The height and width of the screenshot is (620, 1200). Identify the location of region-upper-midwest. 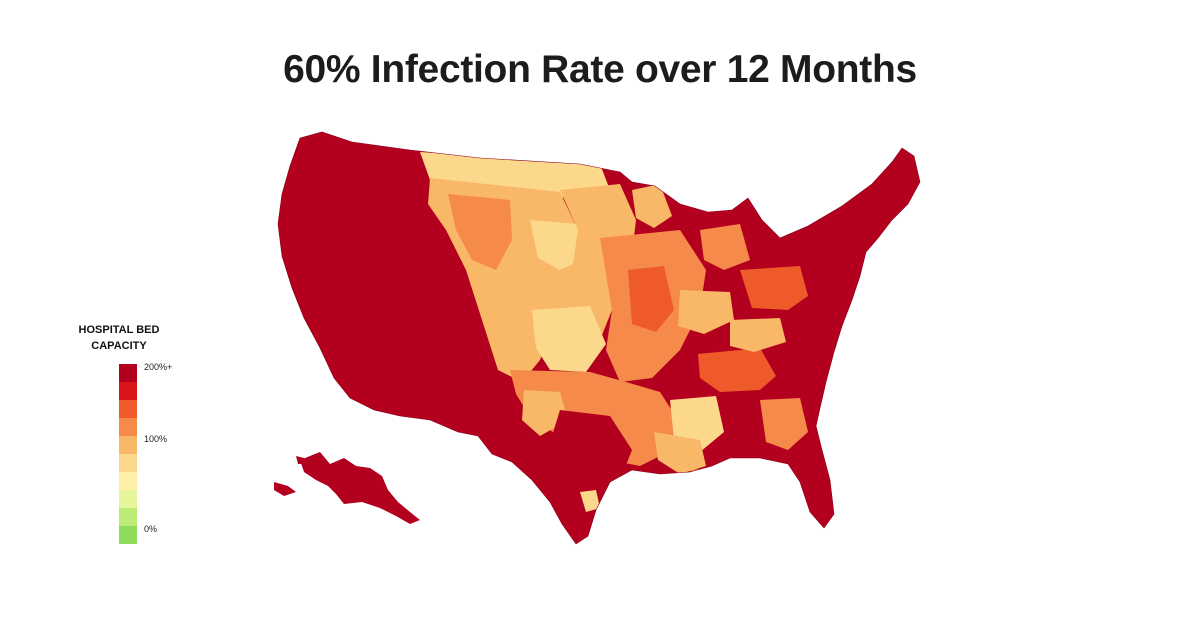
(652, 206).